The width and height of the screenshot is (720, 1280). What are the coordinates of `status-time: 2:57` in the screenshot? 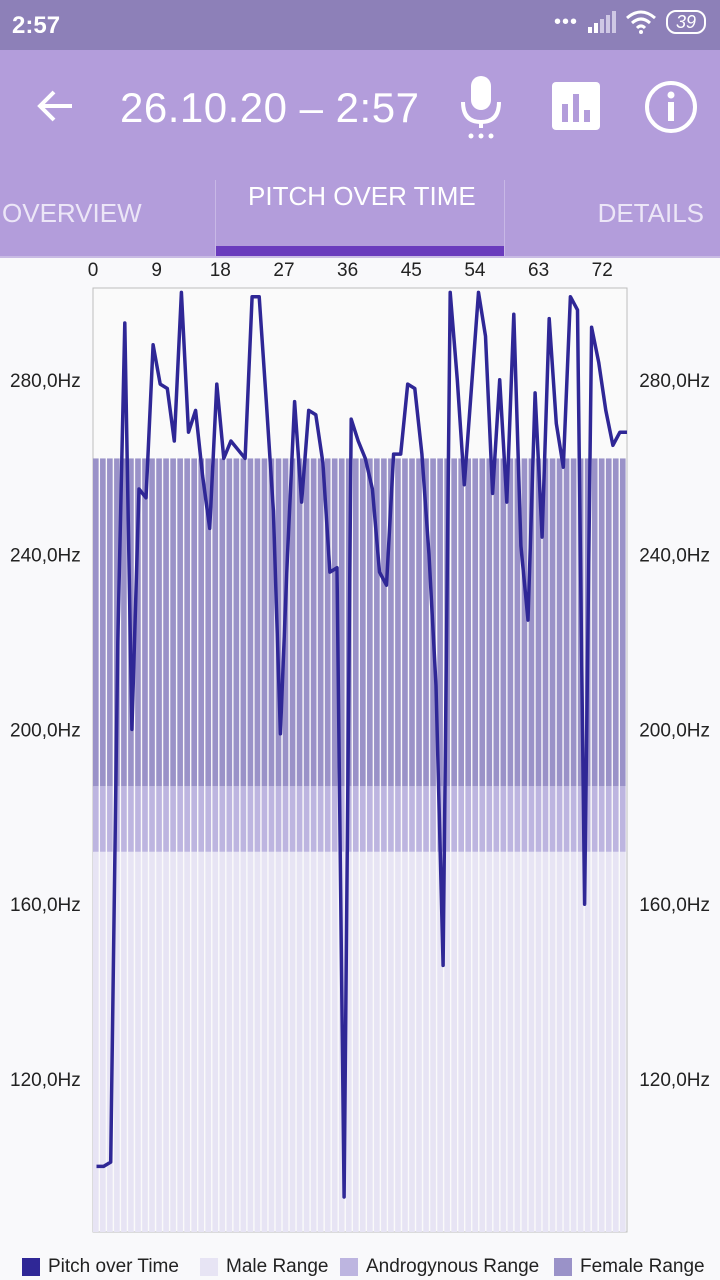 It's located at (36, 25).